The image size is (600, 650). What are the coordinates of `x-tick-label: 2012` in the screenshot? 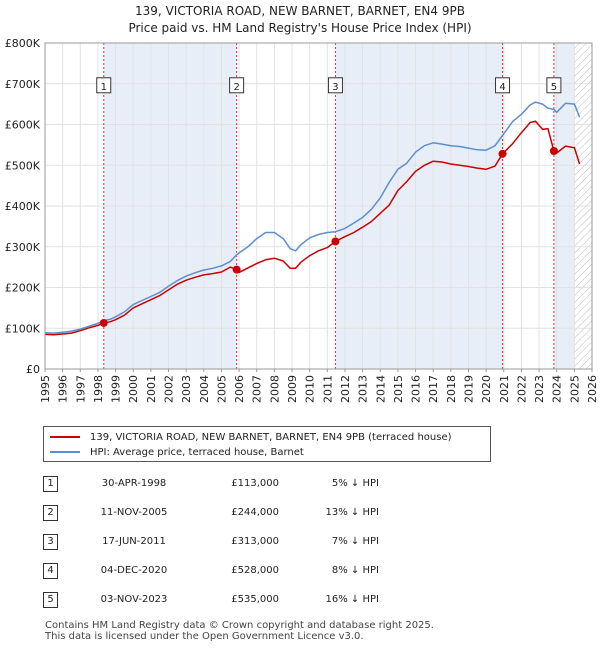 It's located at (345, 389).